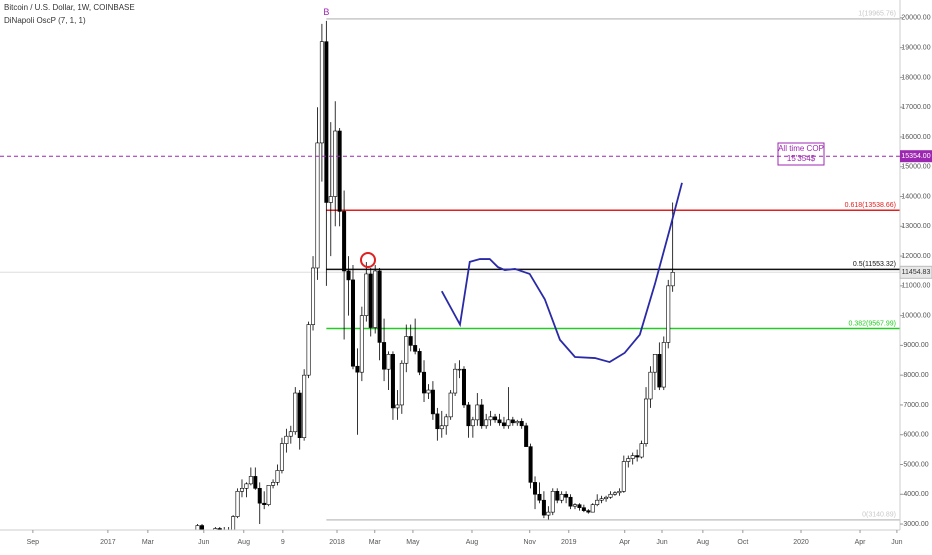 The height and width of the screenshot is (555, 932). What do you see at coordinates (326, 12) in the screenshot?
I see `point-label: B` at bounding box center [326, 12].